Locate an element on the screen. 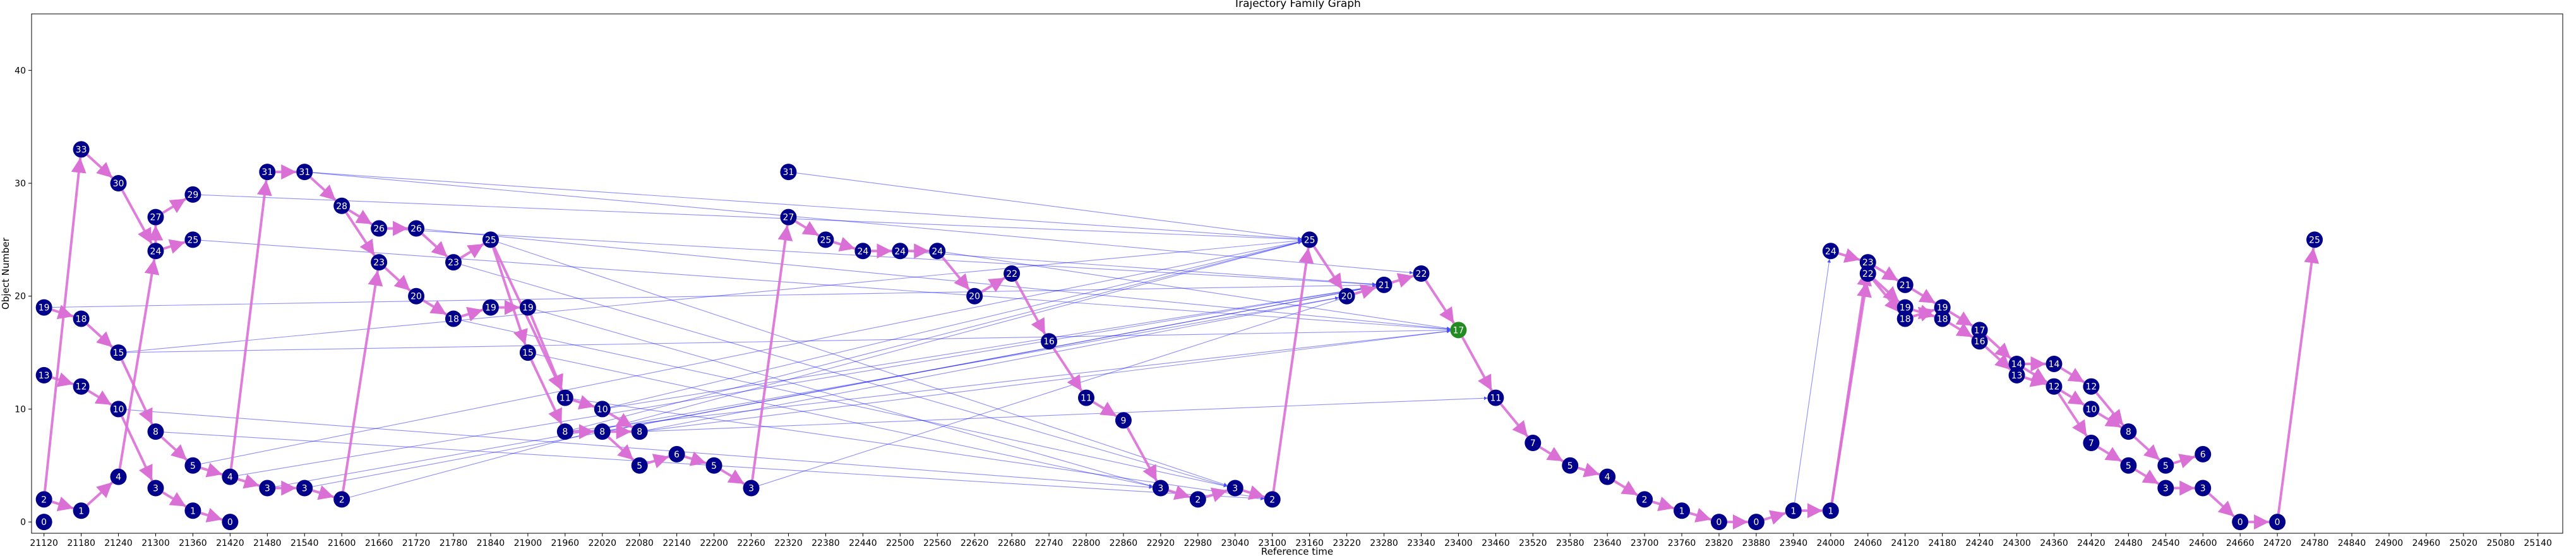 The image size is (2576, 556). node-label: 0 is located at coordinates (2277, 522).